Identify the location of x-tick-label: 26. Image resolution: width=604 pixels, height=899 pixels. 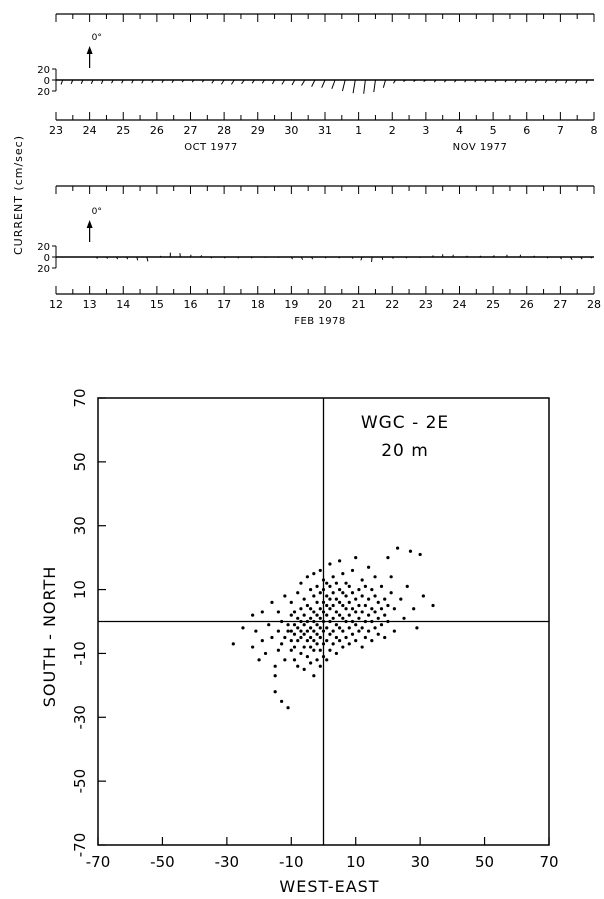
(157, 130).